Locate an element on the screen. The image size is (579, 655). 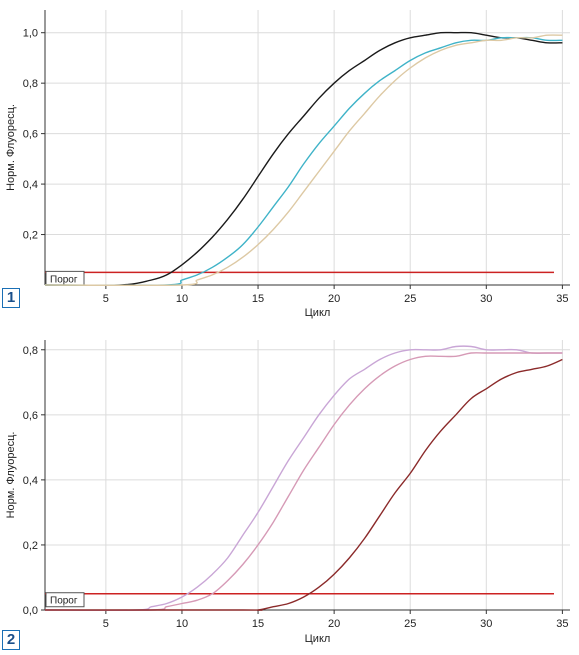
y-tick-label: 1,0 is located at coordinates (30, 34).